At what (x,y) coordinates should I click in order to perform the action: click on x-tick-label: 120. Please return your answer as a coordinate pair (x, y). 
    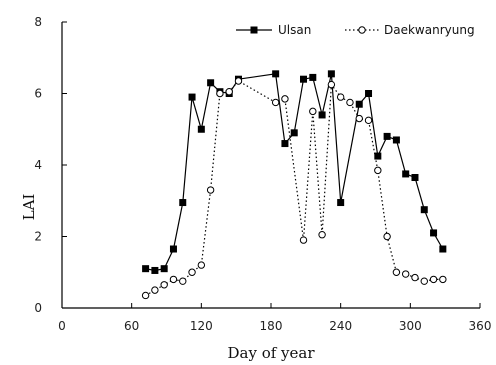
    Looking at the image, I should click on (201, 326).